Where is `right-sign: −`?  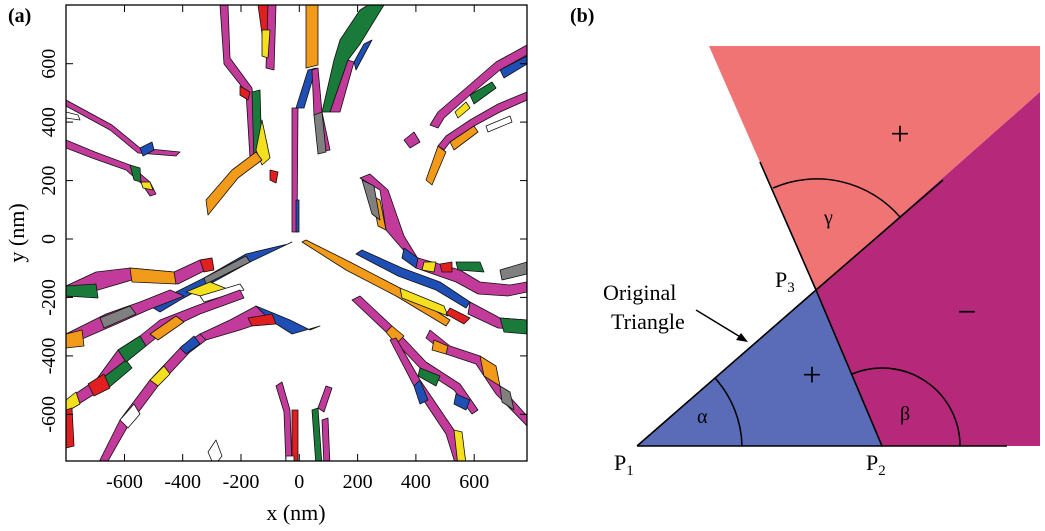
right-sign: − is located at coordinates (966, 312).